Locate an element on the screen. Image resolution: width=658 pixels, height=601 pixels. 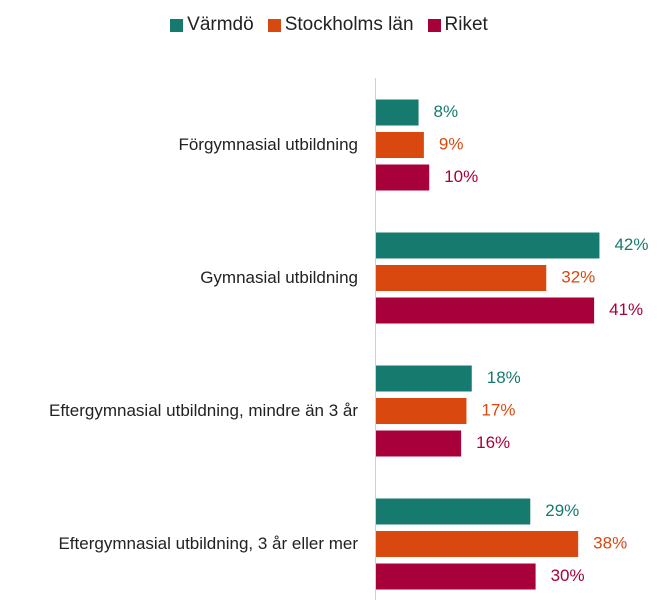
legend-item: Riket is located at coordinates (457, 25).